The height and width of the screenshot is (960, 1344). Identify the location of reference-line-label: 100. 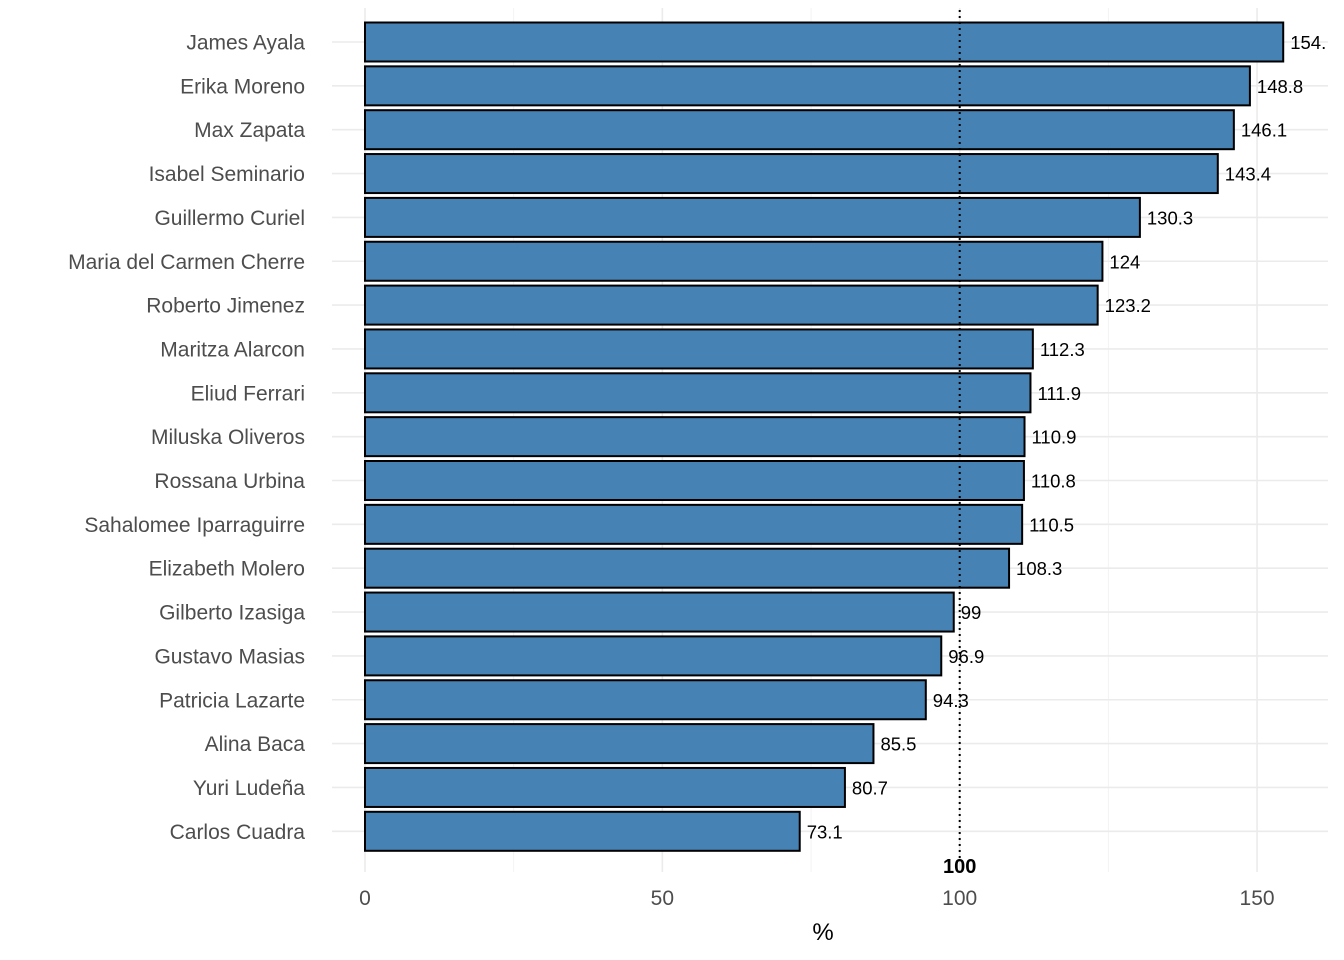
(959, 867).